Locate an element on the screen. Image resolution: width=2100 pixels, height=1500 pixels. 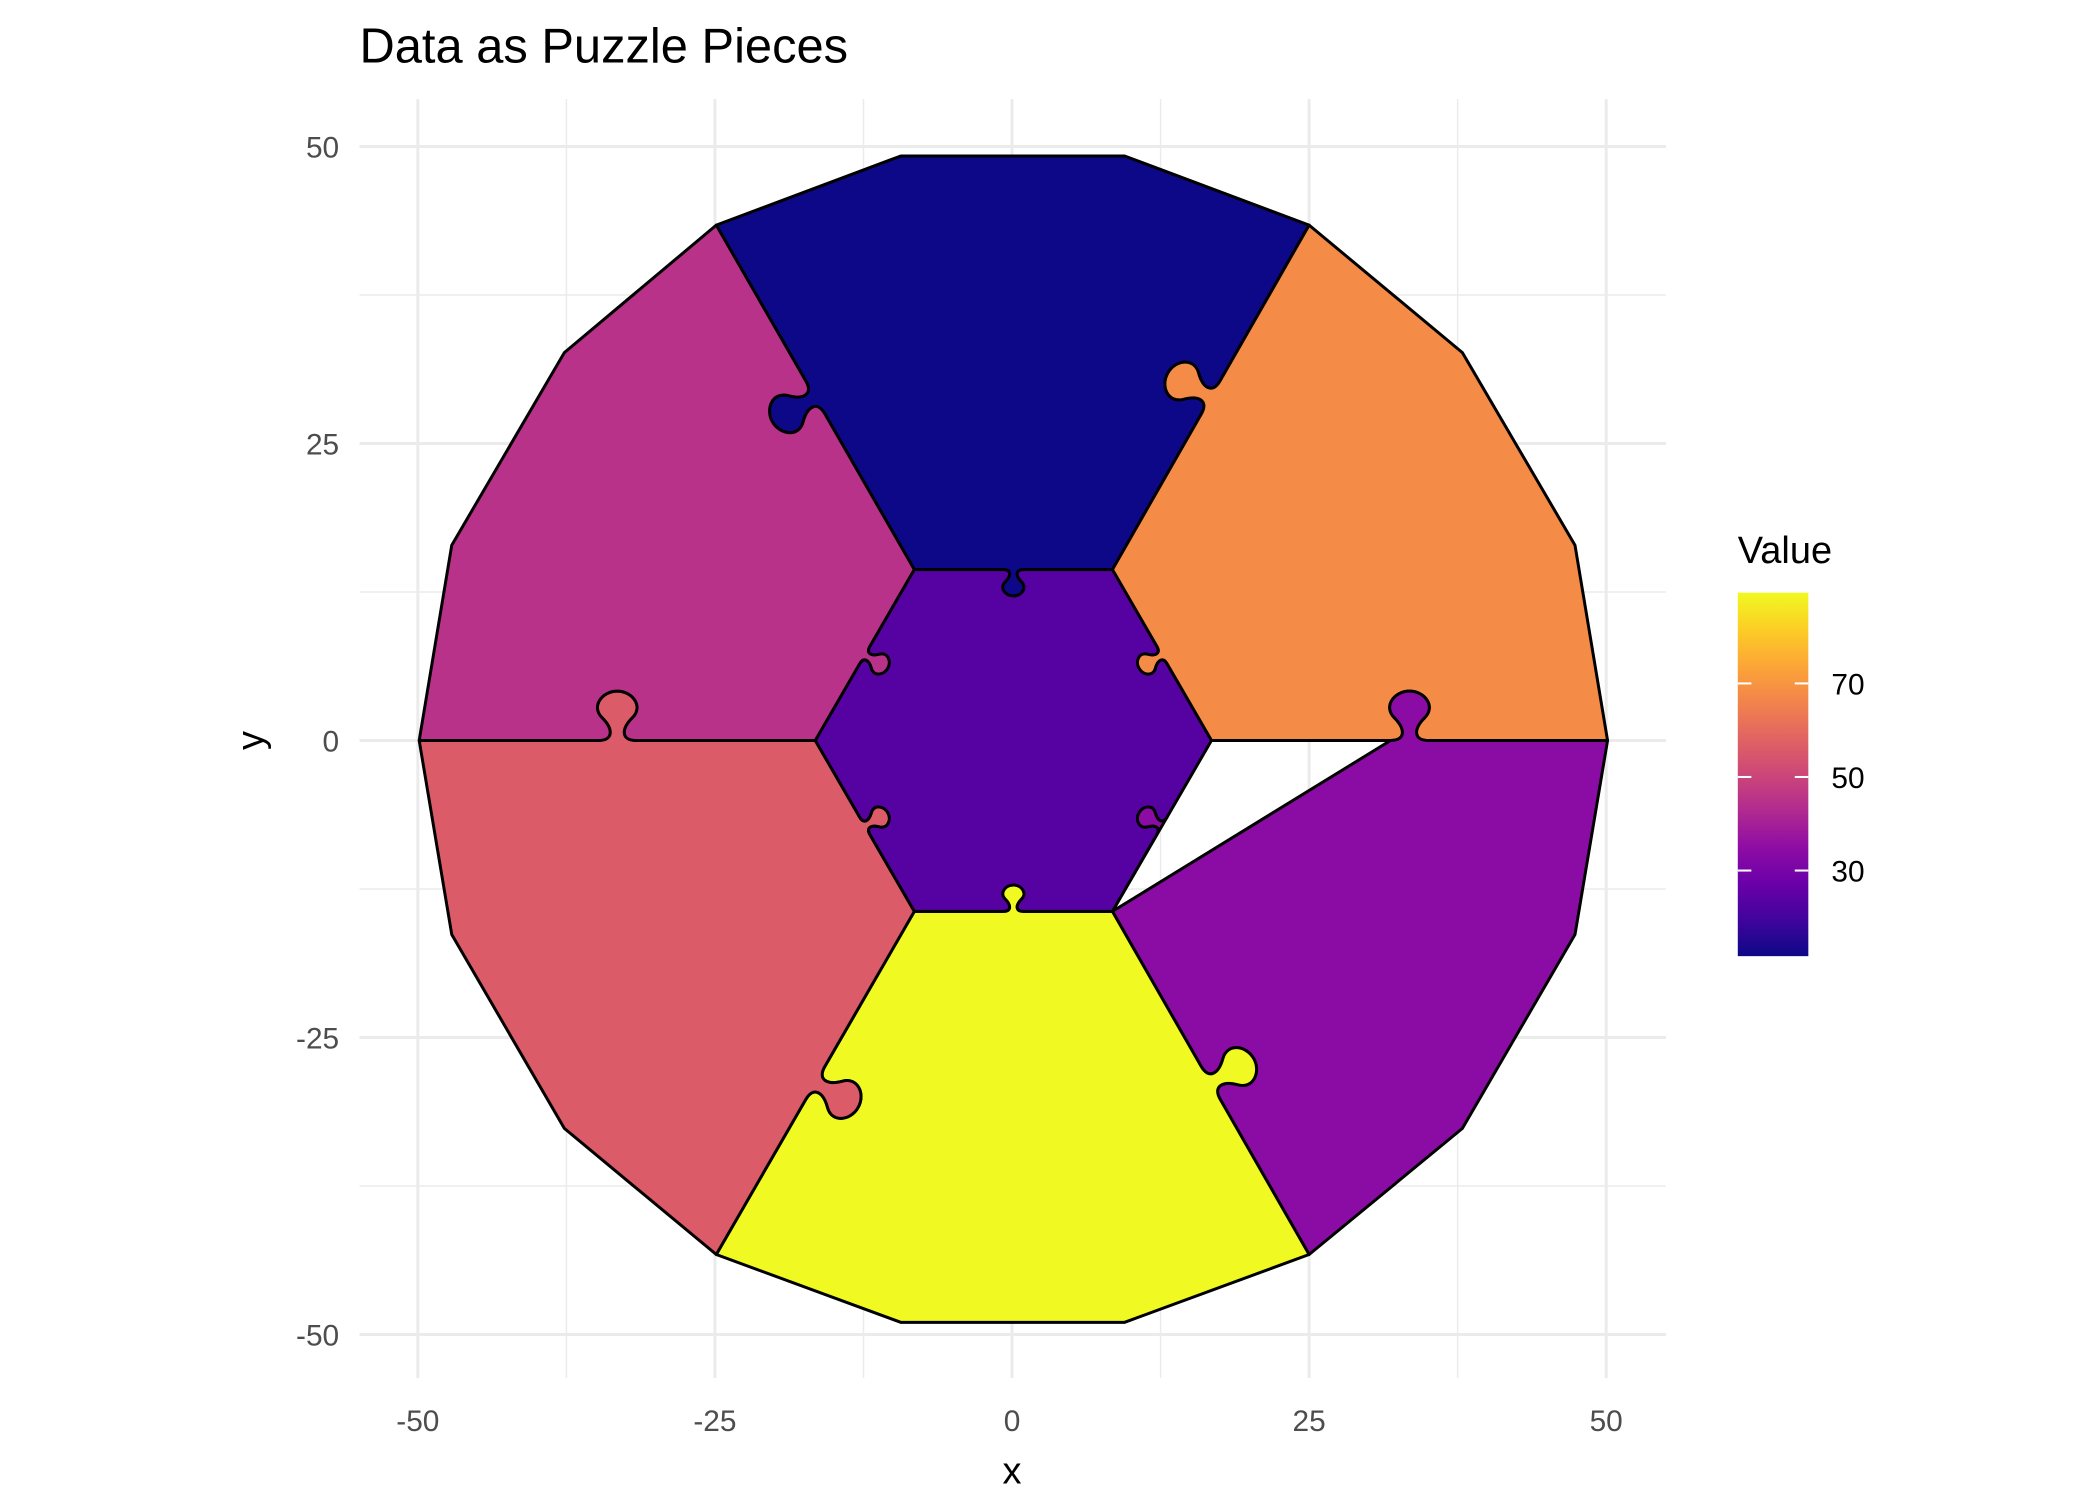
x-tick-label: 0 is located at coordinates (1012, 1421).